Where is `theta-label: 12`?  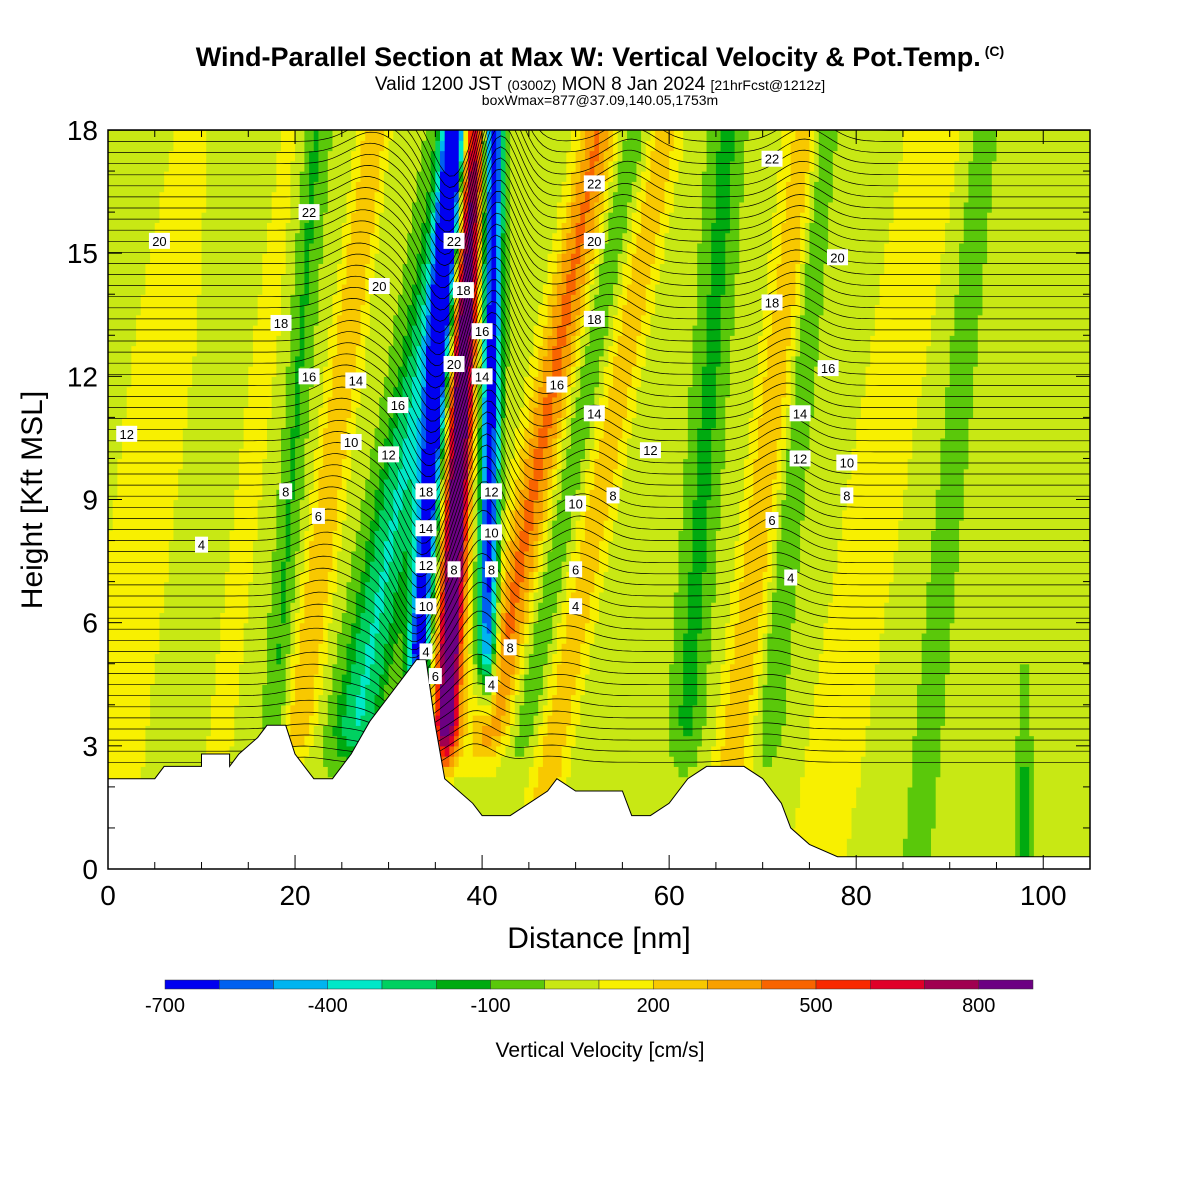
theta-label: 12 is located at coordinates (491, 491).